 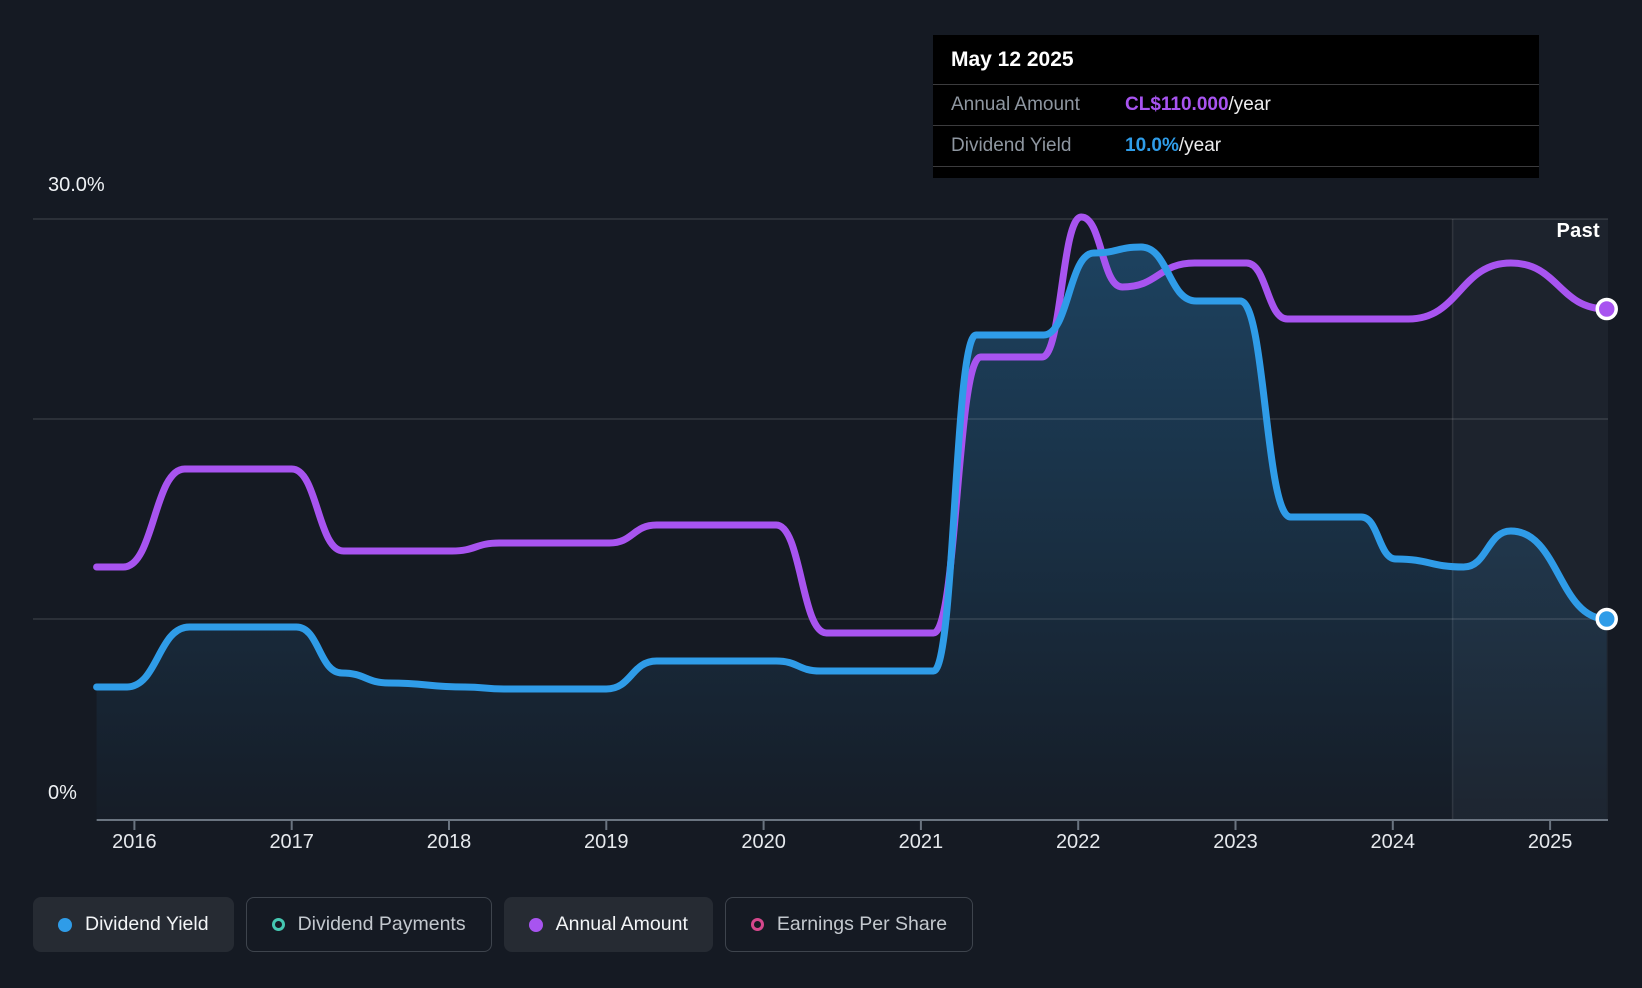 I want to click on y-axis-label-top: 30.0%, so click(x=76, y=185).